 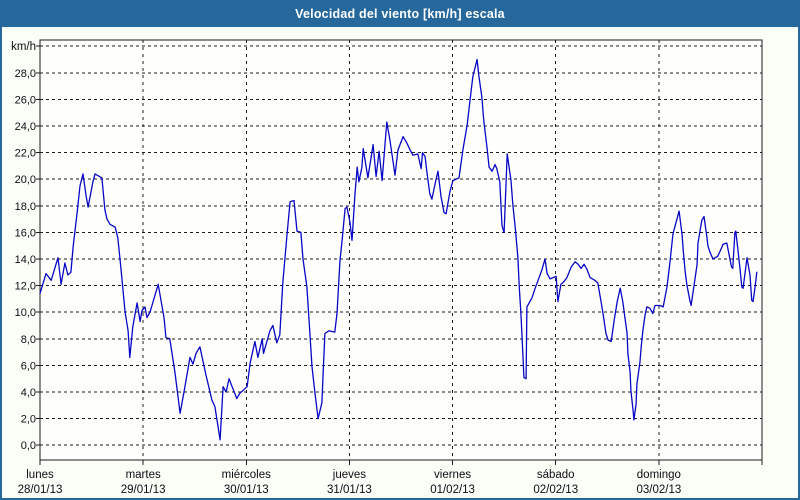 I want to click on y-tick-label: 14,0, so click(x=25, y=260).